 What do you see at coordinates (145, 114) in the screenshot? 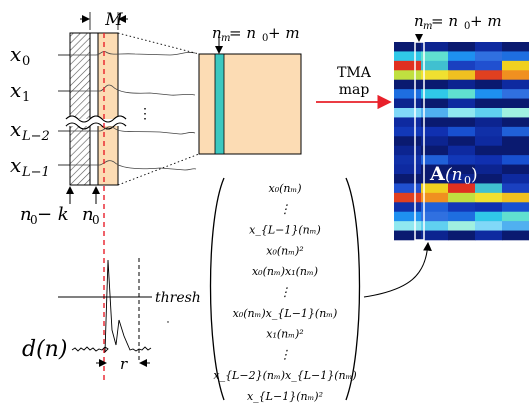
I see `channel-ellipsis: ⋮` at bounding box center [145, 114].